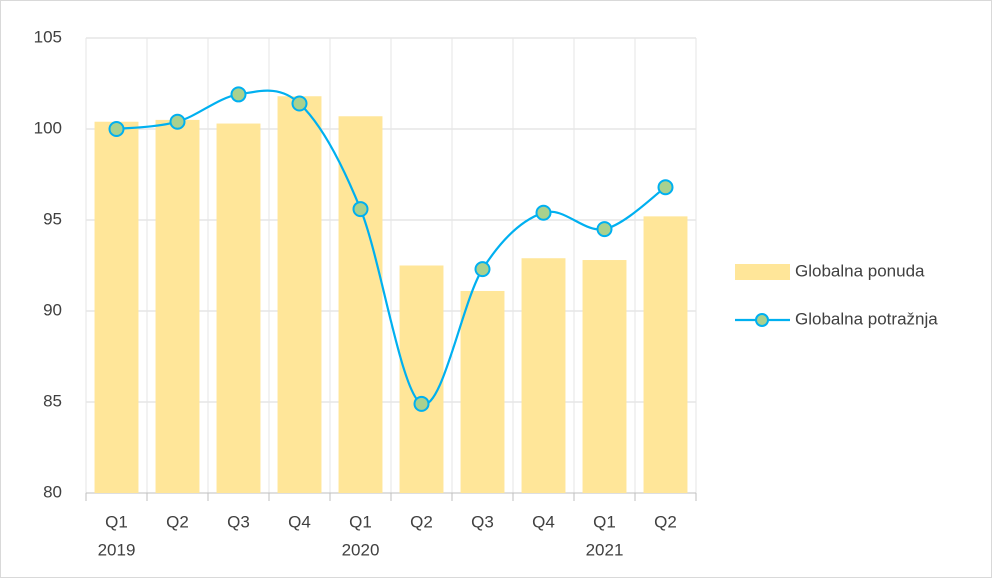  Describe the element at coordinates (605, 549) in the screenshot. I see `group-label: 2021` at that location.